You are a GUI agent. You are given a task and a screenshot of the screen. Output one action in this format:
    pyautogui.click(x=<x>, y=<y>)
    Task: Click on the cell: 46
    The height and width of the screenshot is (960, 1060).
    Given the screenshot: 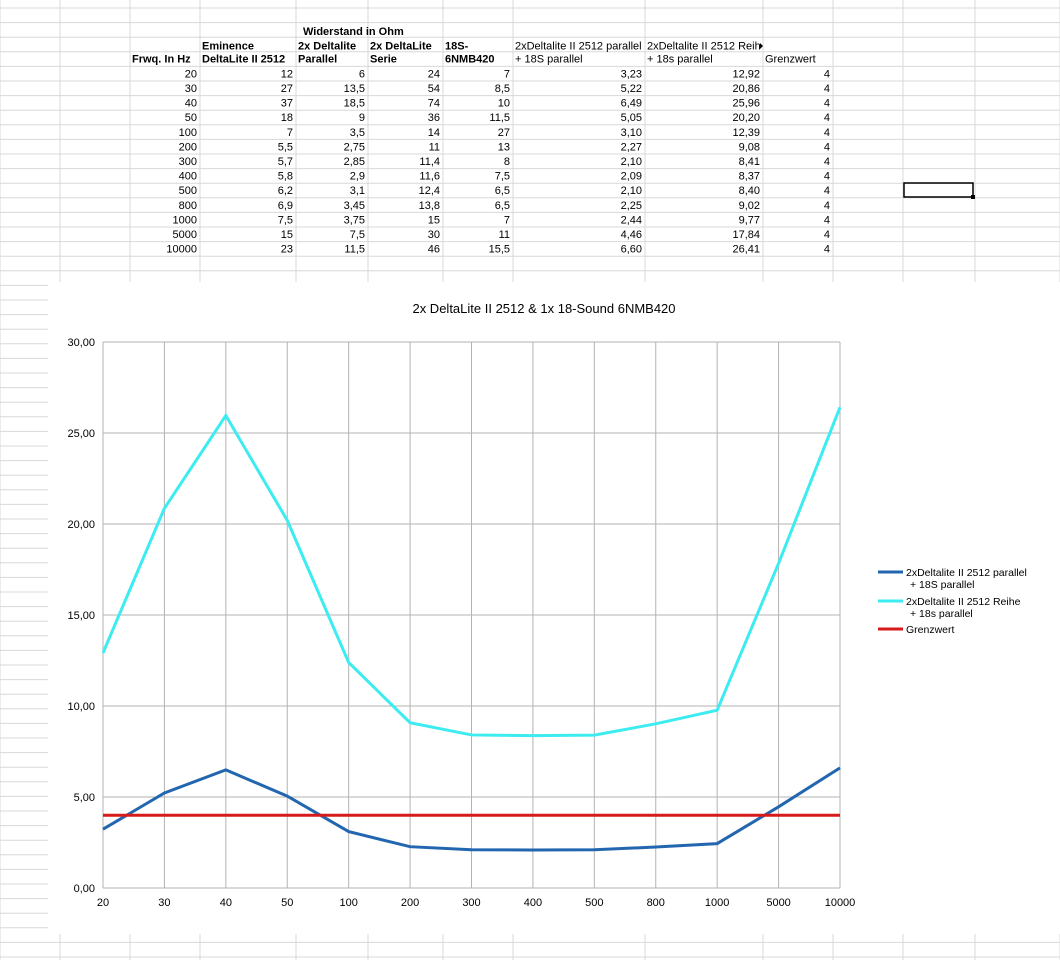 What is the action you would take?
    pyautogui.click(x=434, y=250)
    